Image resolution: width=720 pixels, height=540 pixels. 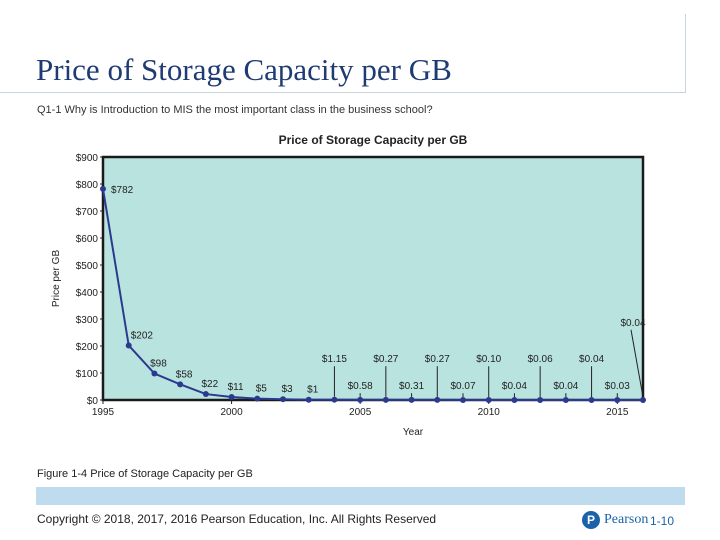 What do you see at coordinates (184, 374) in the screenshot?
I see `data-label-1998: $58` at bounding box center [184, 374].